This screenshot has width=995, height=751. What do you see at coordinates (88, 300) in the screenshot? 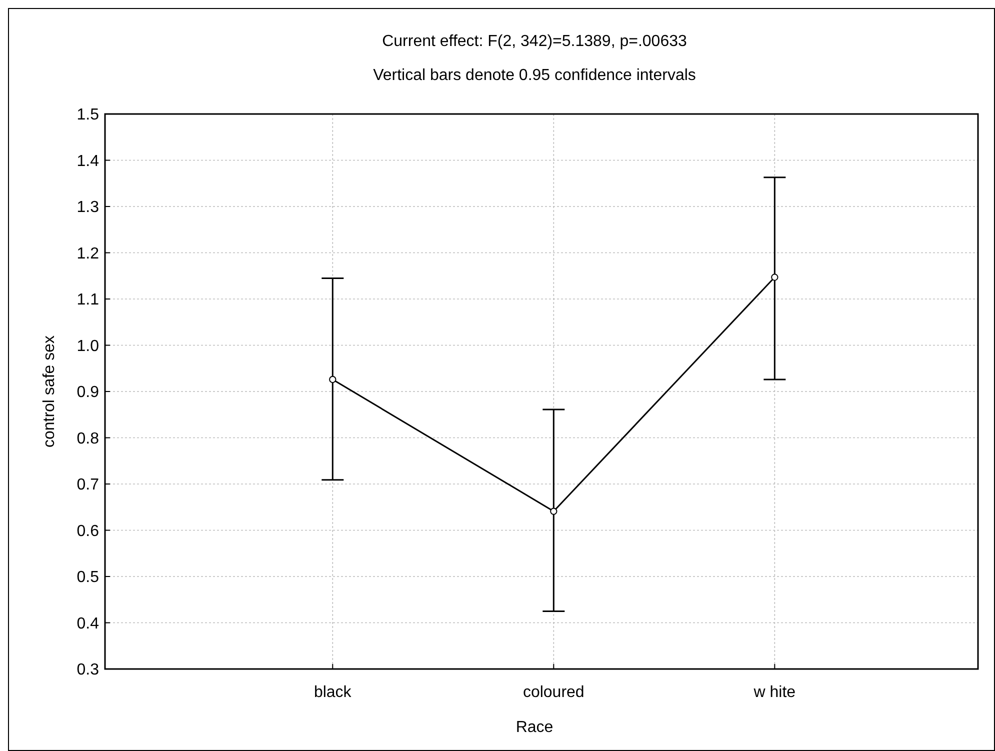
I see `y-tick-label: 1.1` at bounding box center [88, 300].